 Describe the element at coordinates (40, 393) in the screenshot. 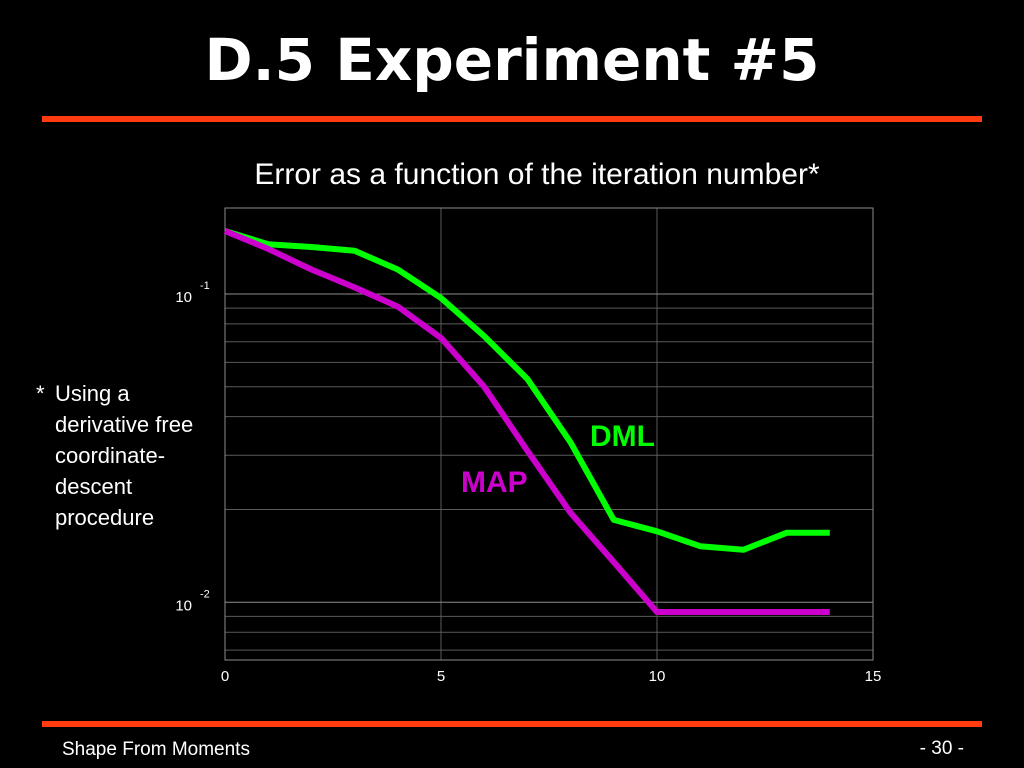

I see `footnote-marker: *` at that location.